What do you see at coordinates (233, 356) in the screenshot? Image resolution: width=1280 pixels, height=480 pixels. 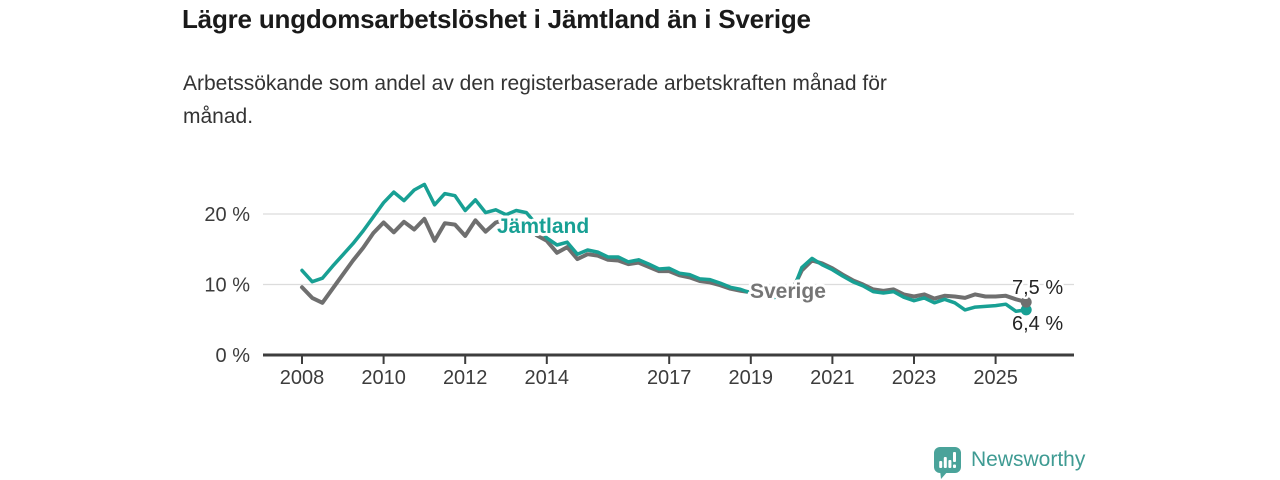 I see `y-tick-label: 0 %` at bounding box center [233, 356].